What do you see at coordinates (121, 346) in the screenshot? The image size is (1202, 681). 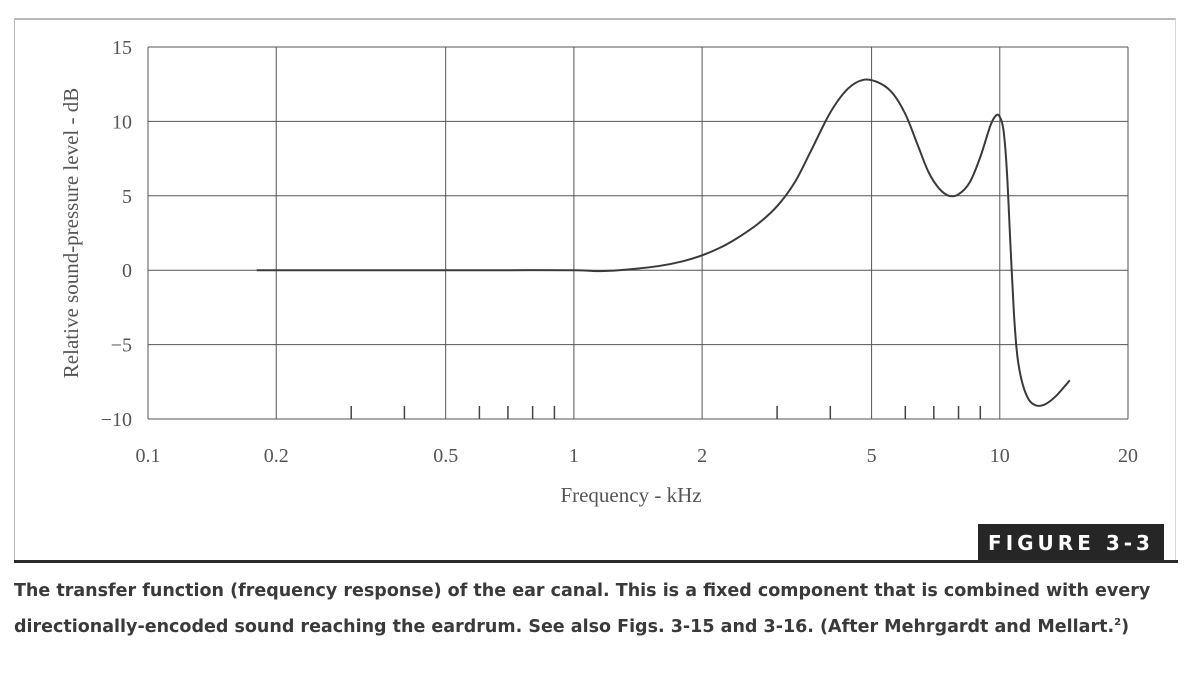 I see `y-tick-label: −5` at bounding box center [121, 346].